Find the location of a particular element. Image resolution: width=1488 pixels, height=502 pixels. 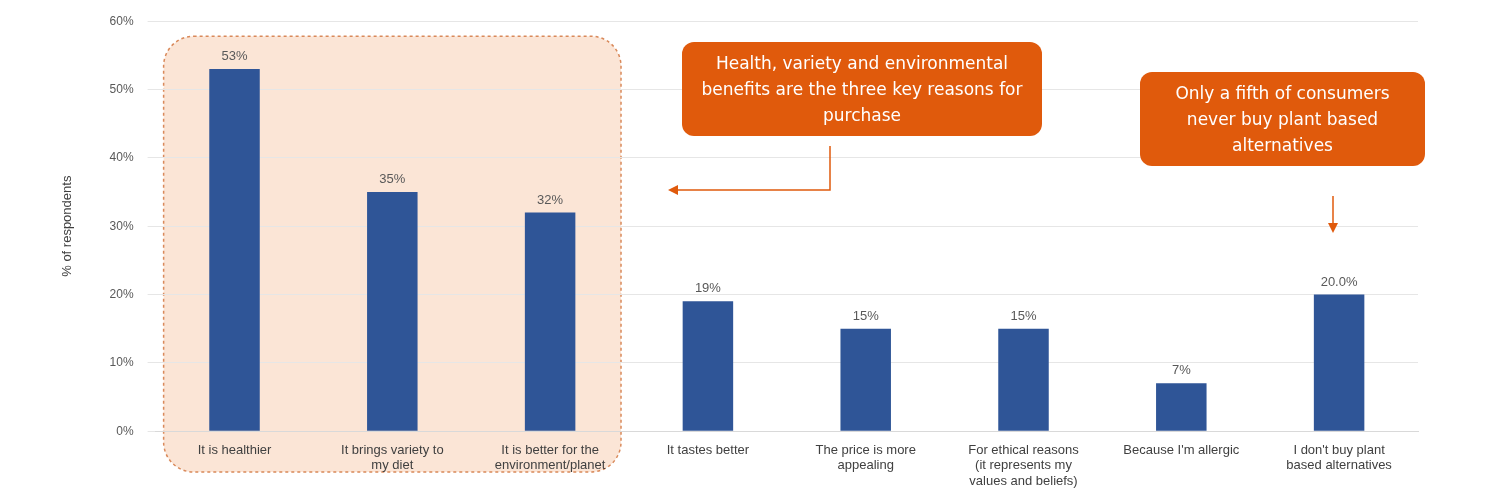

y-tick-label: 20% is located at coordinates (121, 293).